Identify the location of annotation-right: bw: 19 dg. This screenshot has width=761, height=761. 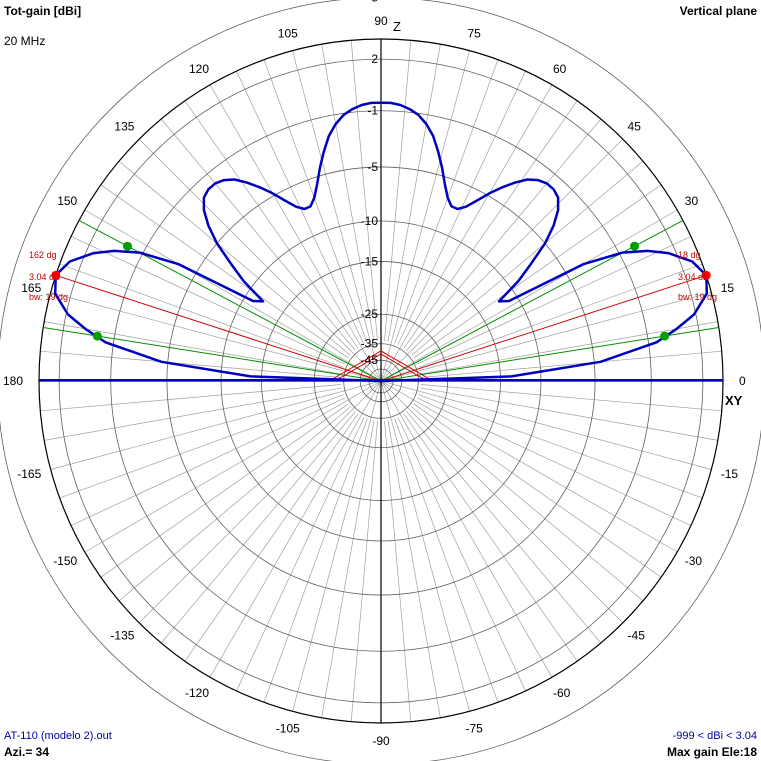
(697, 297).